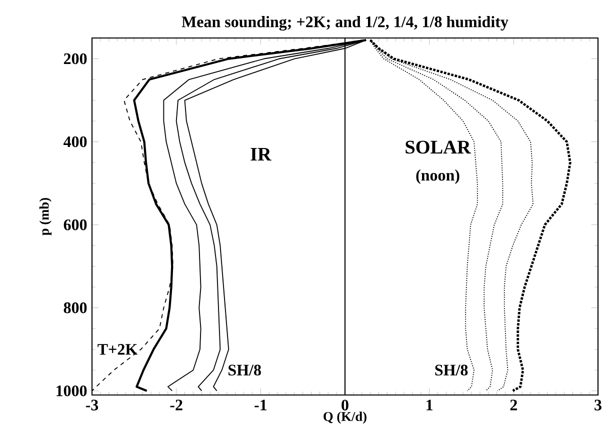 Image resolution: width=610 pixels, height=443 pixels. What do you see at coordinates (45, 217) in the screenshot?
I see `y-axis-title: p (mb)` at bounding box center [45, 217].